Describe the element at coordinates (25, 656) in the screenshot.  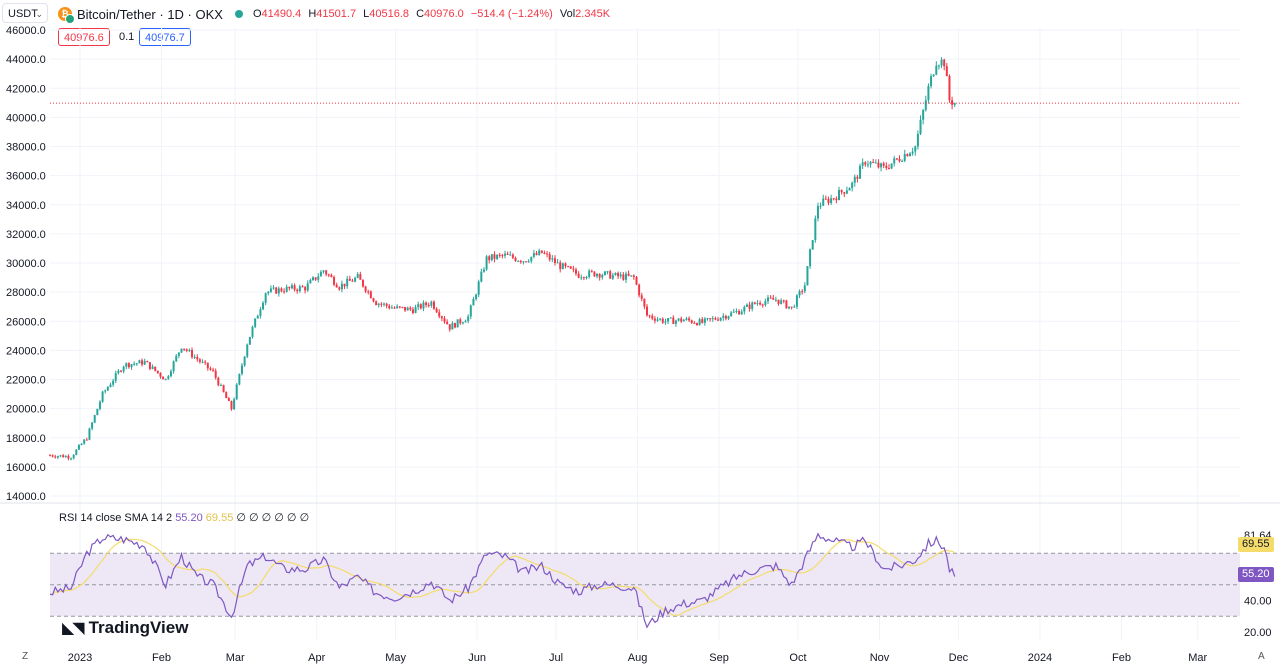
I see `timezone-toggle-button: Z` at that location.